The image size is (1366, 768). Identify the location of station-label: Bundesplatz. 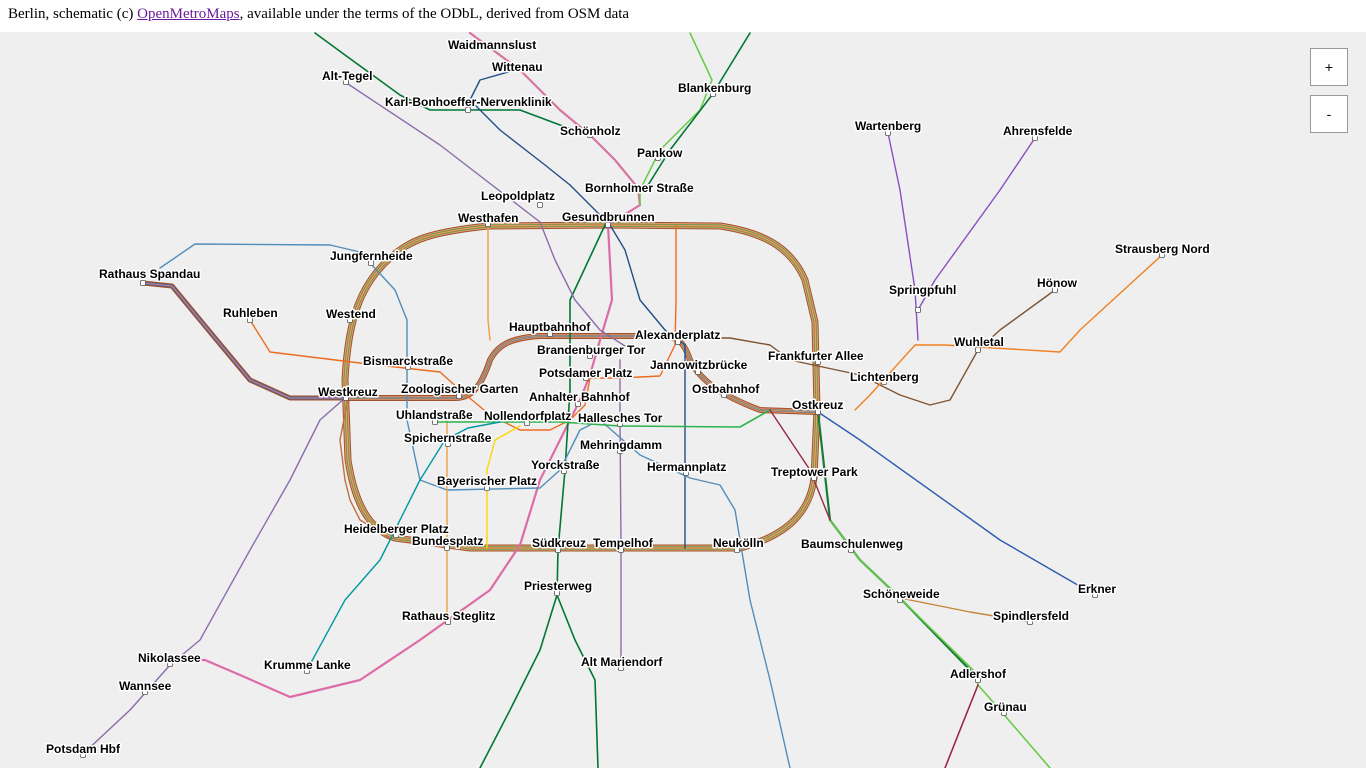
(448, 541).